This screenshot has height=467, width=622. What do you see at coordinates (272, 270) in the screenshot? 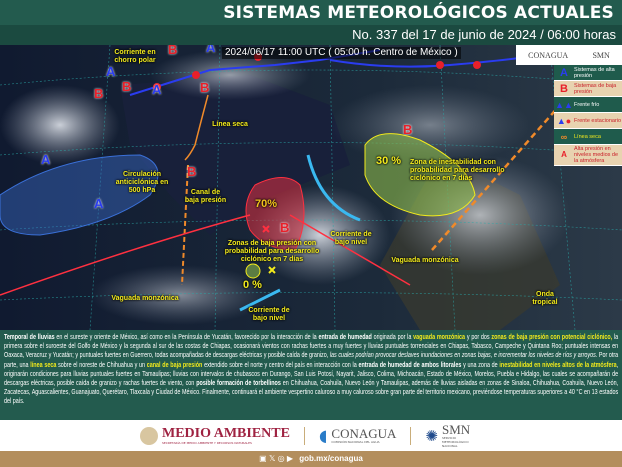
I see `pacific-low-marker` at bounding box center [272, 270].